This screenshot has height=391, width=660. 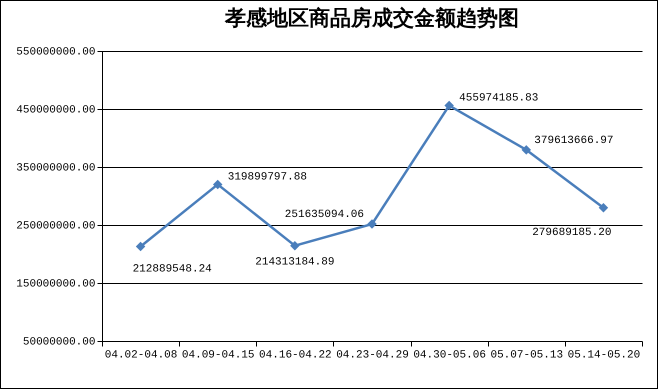 What do you see at coordinates (56, 284) in the screenshot?
I see `y-tick-label: 150000000.00` at bounding box center [56, 284].